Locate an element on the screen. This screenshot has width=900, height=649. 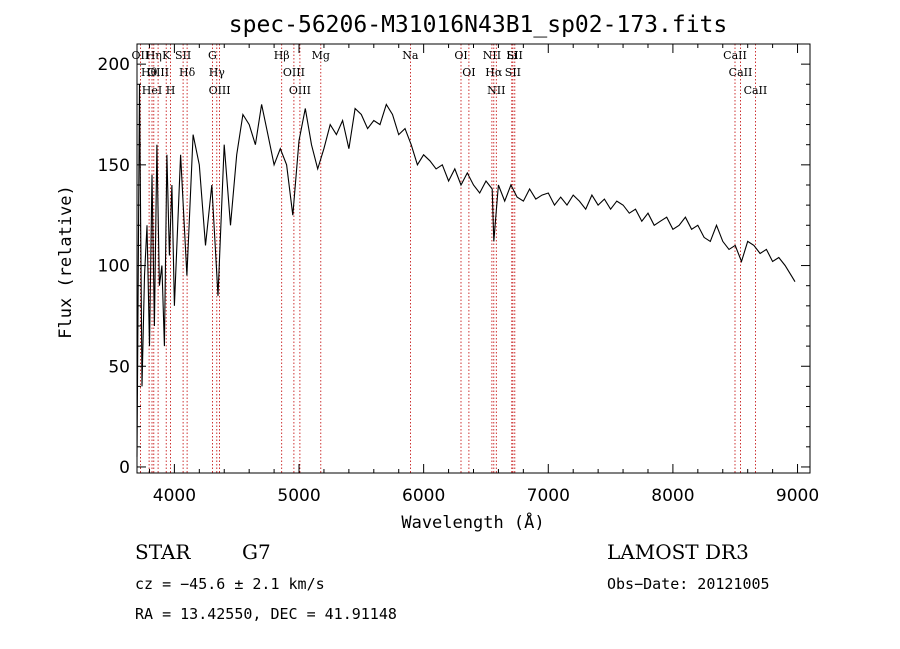
spectral-line-label: G is located at coordinates (212, 55).